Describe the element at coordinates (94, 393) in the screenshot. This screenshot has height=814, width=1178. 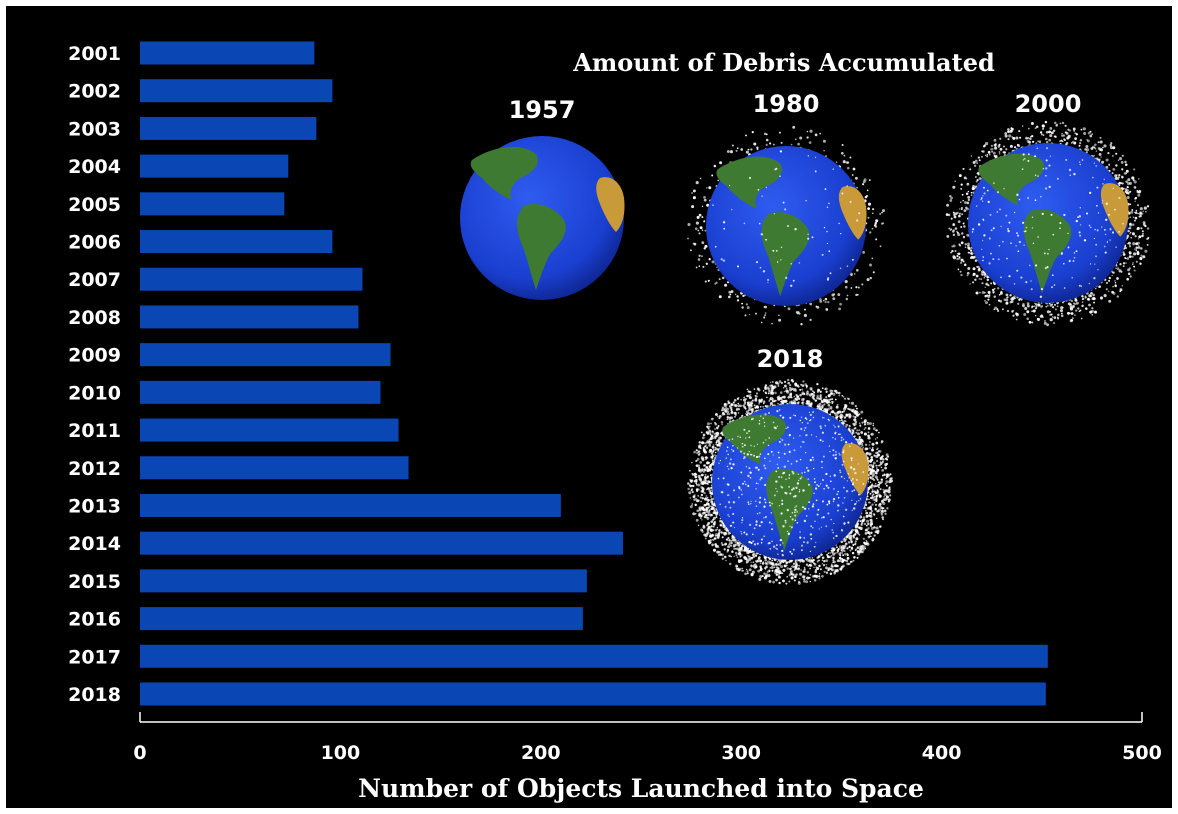
I see `y-tick-label-2010: 2010` at that location.